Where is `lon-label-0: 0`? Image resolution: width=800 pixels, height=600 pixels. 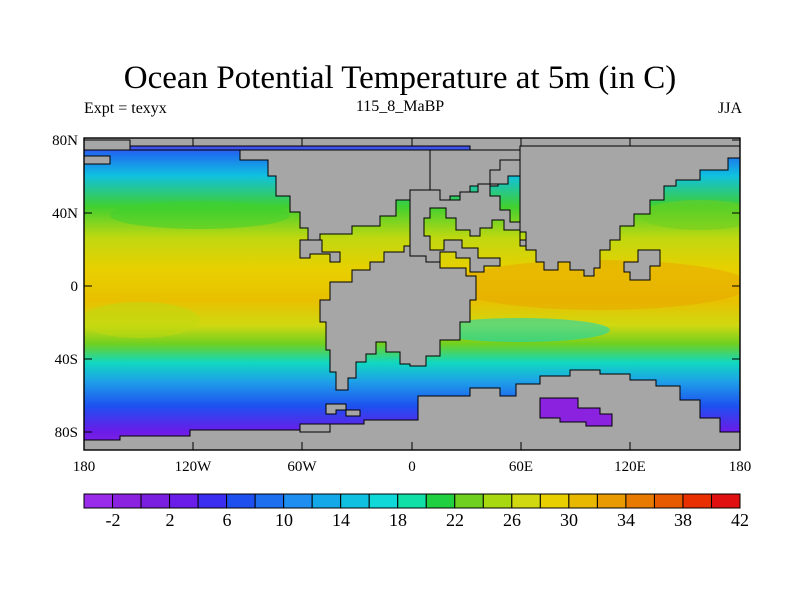 lon-label-0: 0 is located at coordinates (412, 467).